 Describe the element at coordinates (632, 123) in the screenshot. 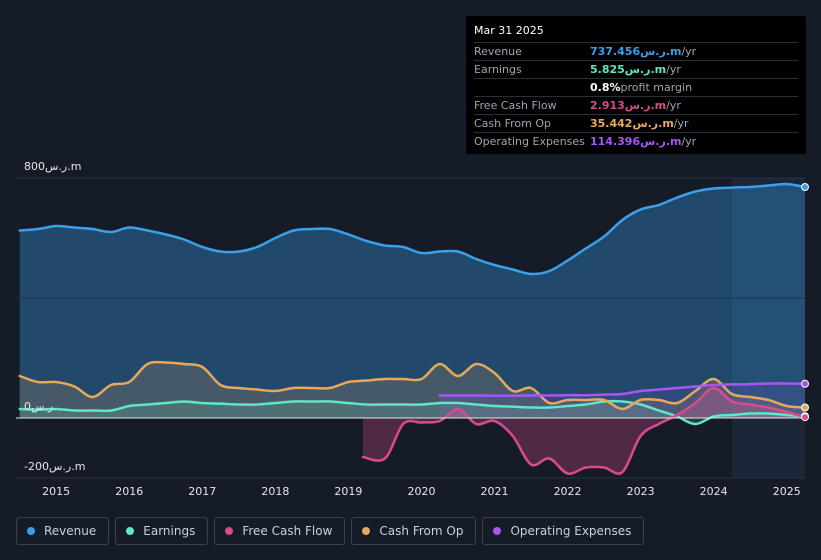

I see `tooltip-value: 35.442ر.س.m` at that location.